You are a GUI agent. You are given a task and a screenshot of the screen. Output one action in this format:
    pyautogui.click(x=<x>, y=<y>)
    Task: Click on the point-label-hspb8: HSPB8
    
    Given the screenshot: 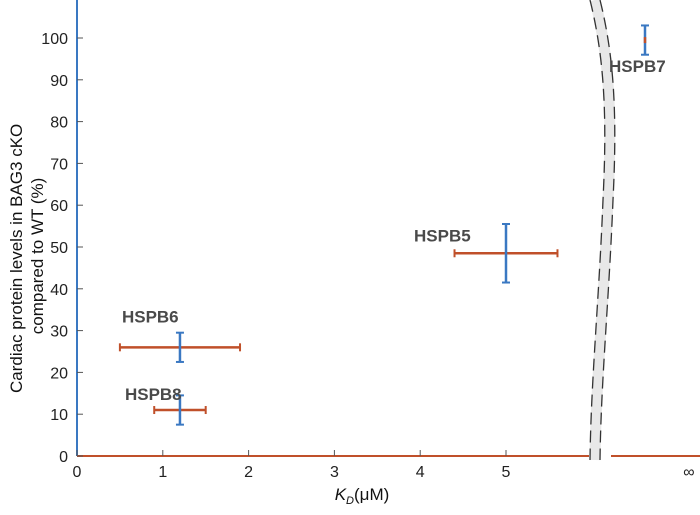 What is the action you would take?
    pyautogui.click(x=153, y=394)
    